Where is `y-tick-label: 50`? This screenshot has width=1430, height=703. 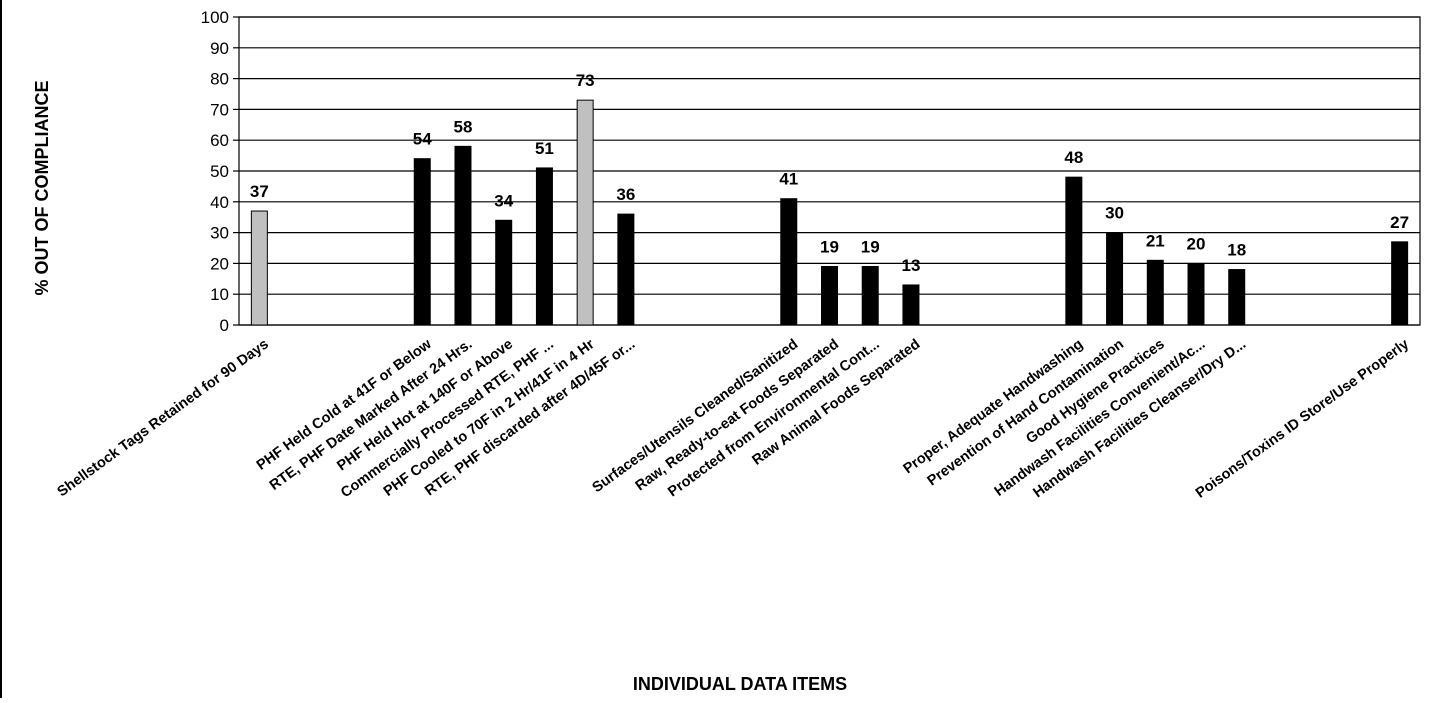 y-tick-label: 50 is located at coordinates (219, 171).